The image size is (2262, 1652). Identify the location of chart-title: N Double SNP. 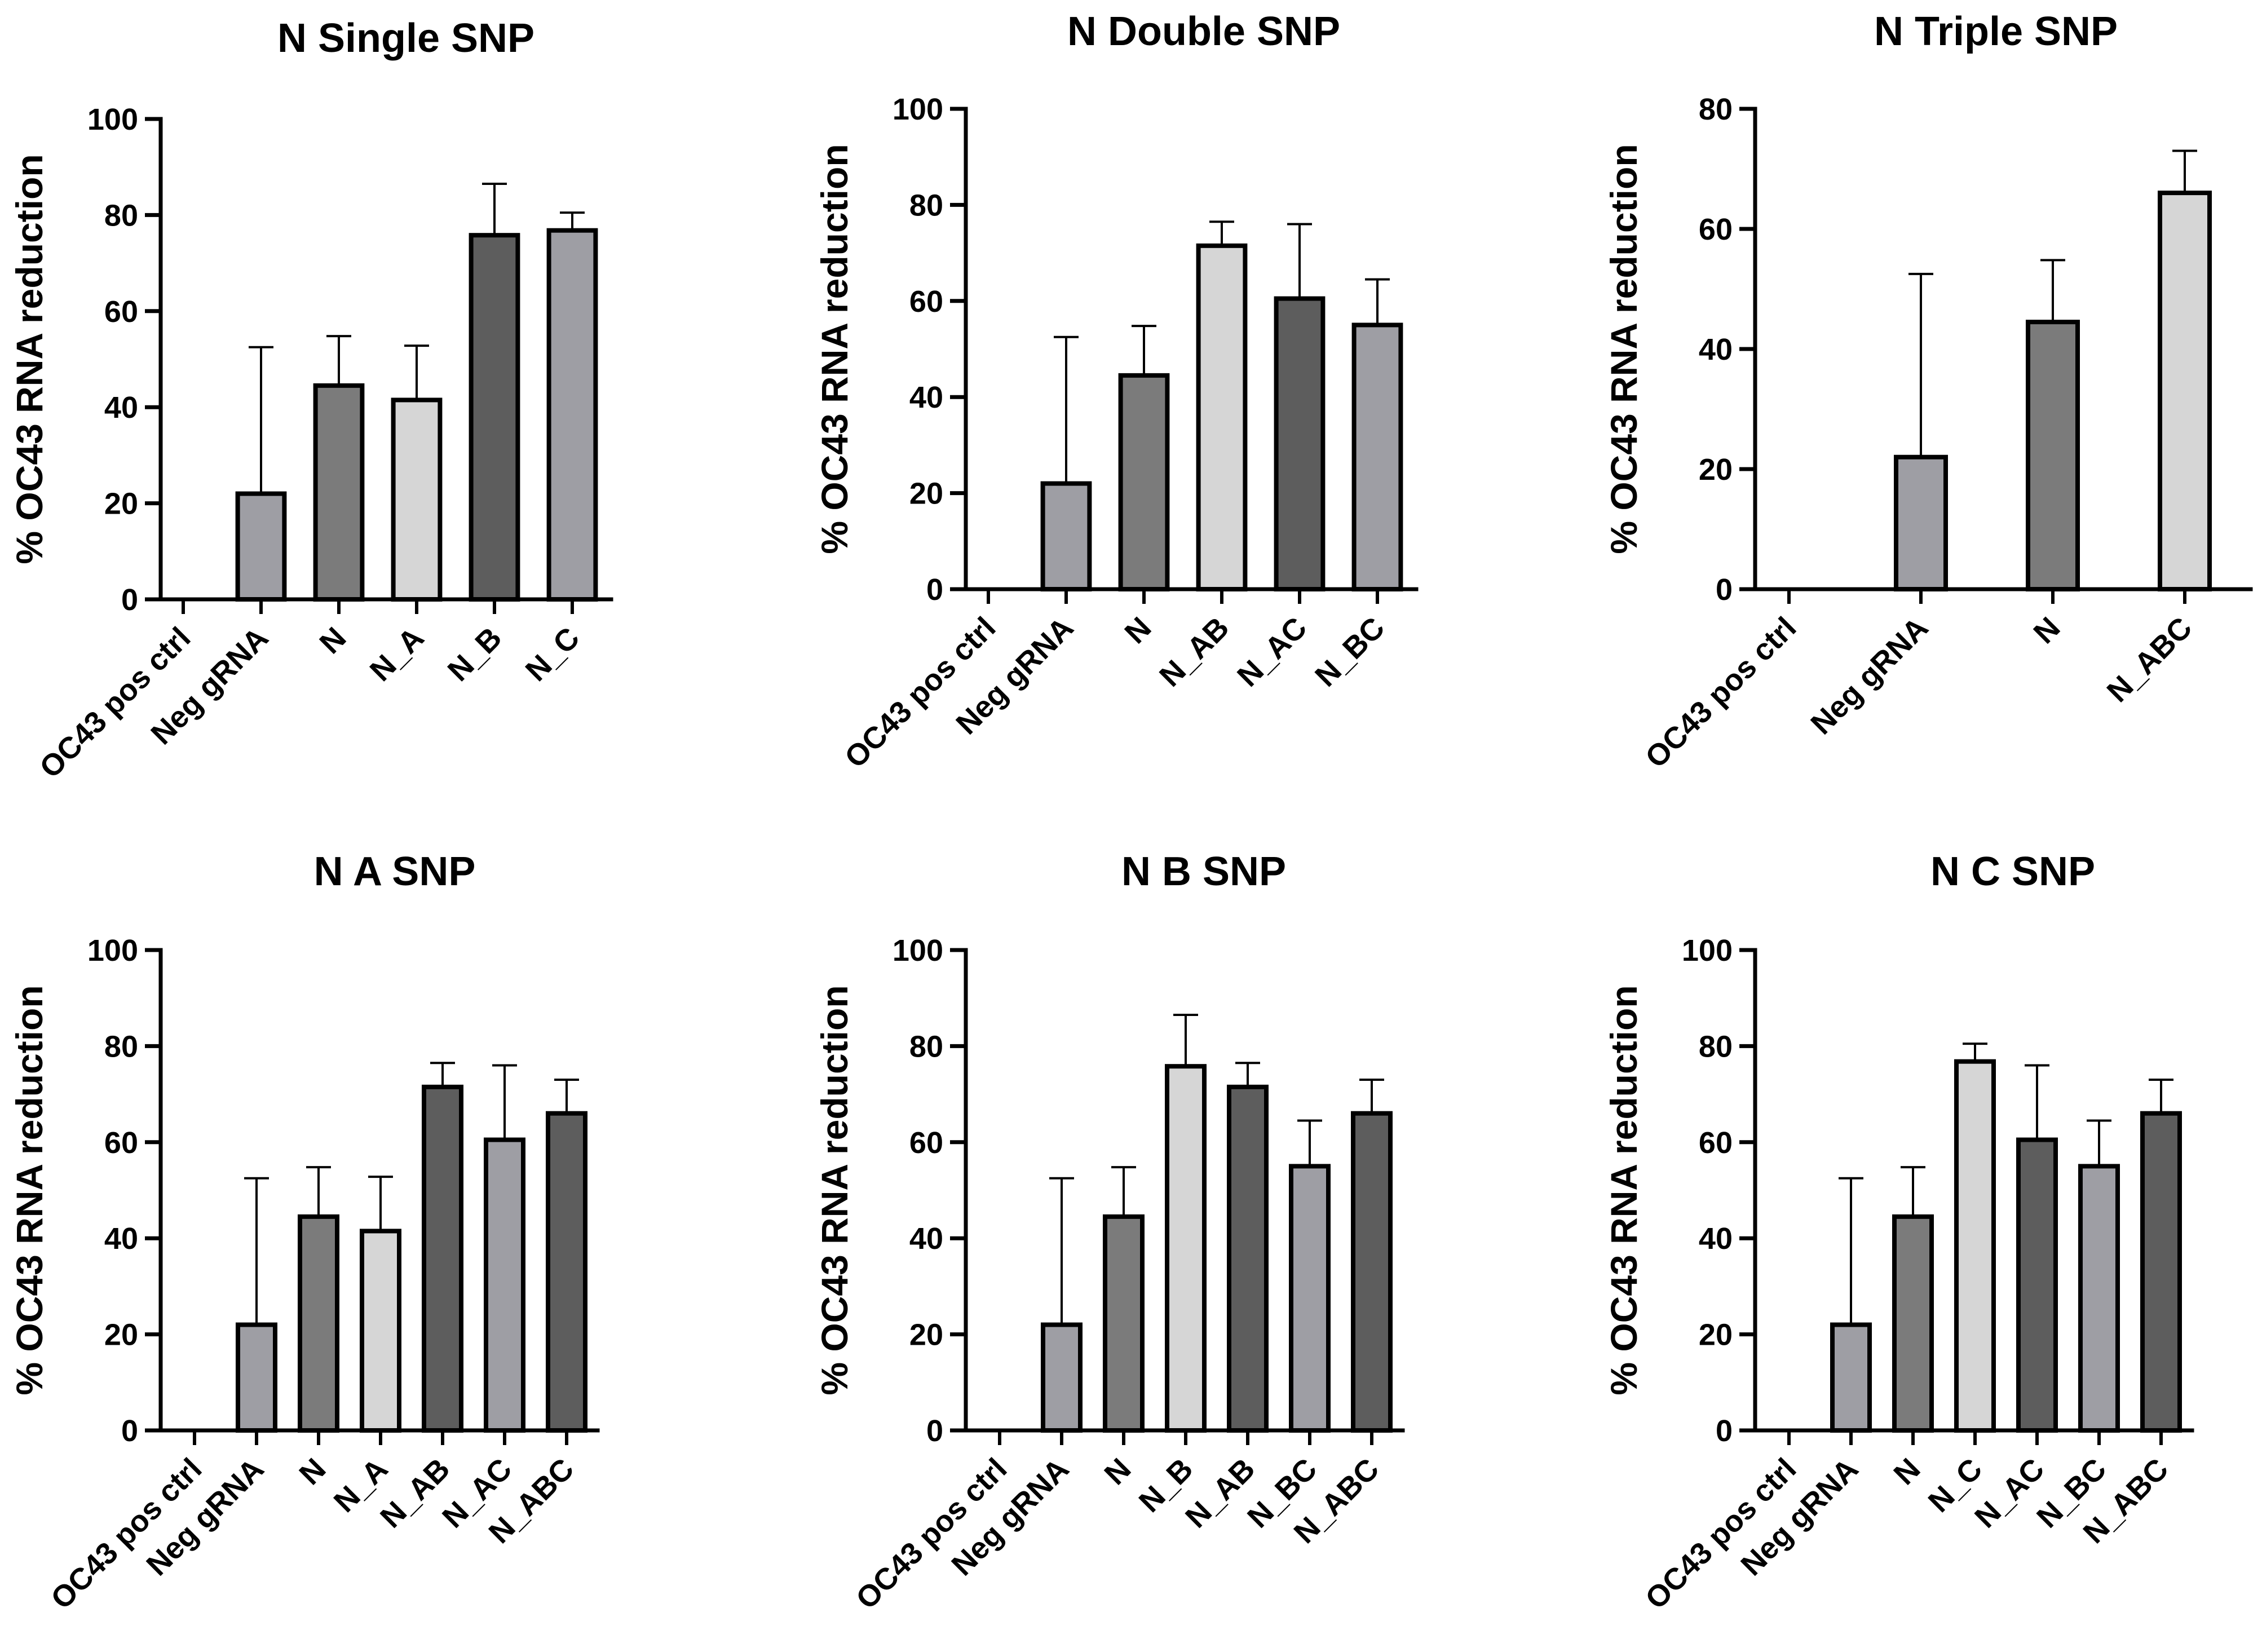
(1203, 31).